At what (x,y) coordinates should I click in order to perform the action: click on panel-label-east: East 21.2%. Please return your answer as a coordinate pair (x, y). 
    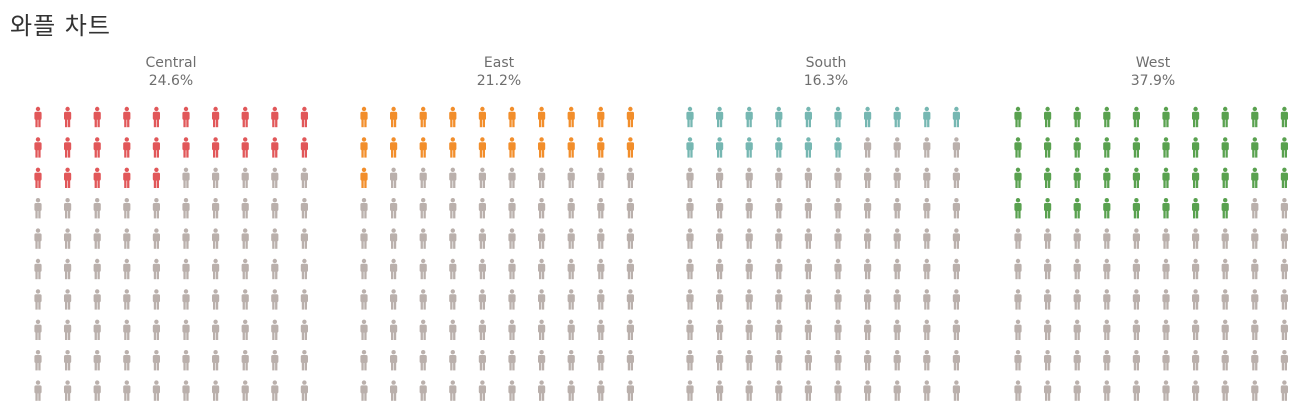
    Looking at the image, I should click on (499, 72).